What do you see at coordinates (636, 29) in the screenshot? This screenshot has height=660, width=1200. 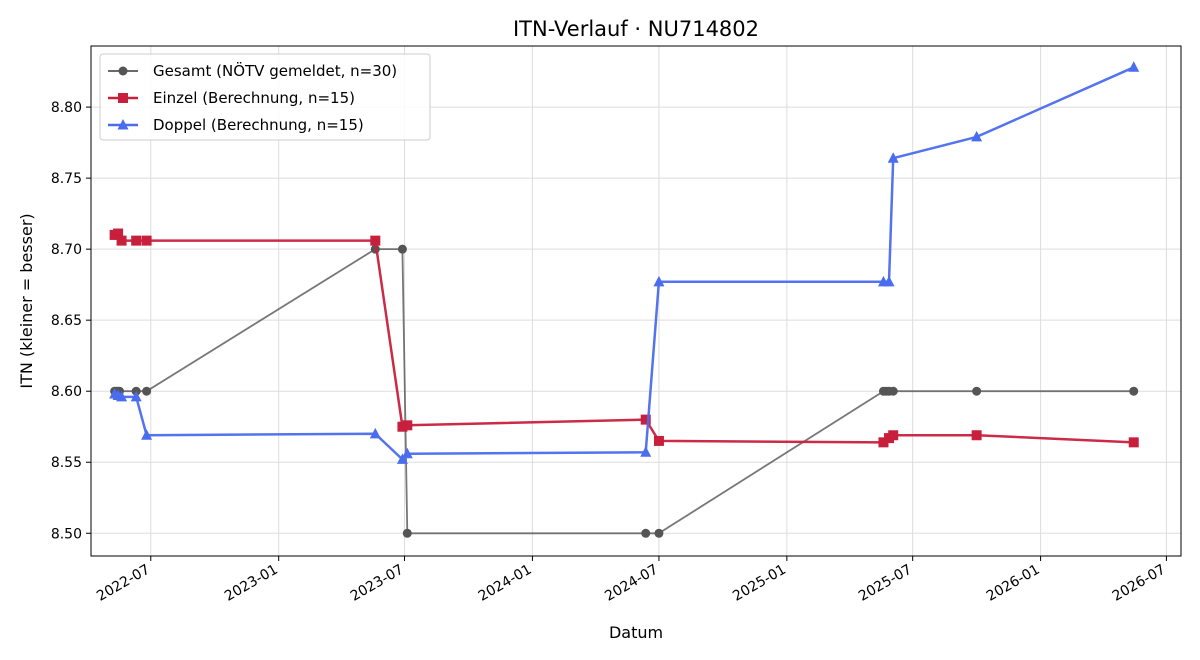 I see `chart-title: ITN-Verlauf · NU714802` at bounding box center [636, 29].